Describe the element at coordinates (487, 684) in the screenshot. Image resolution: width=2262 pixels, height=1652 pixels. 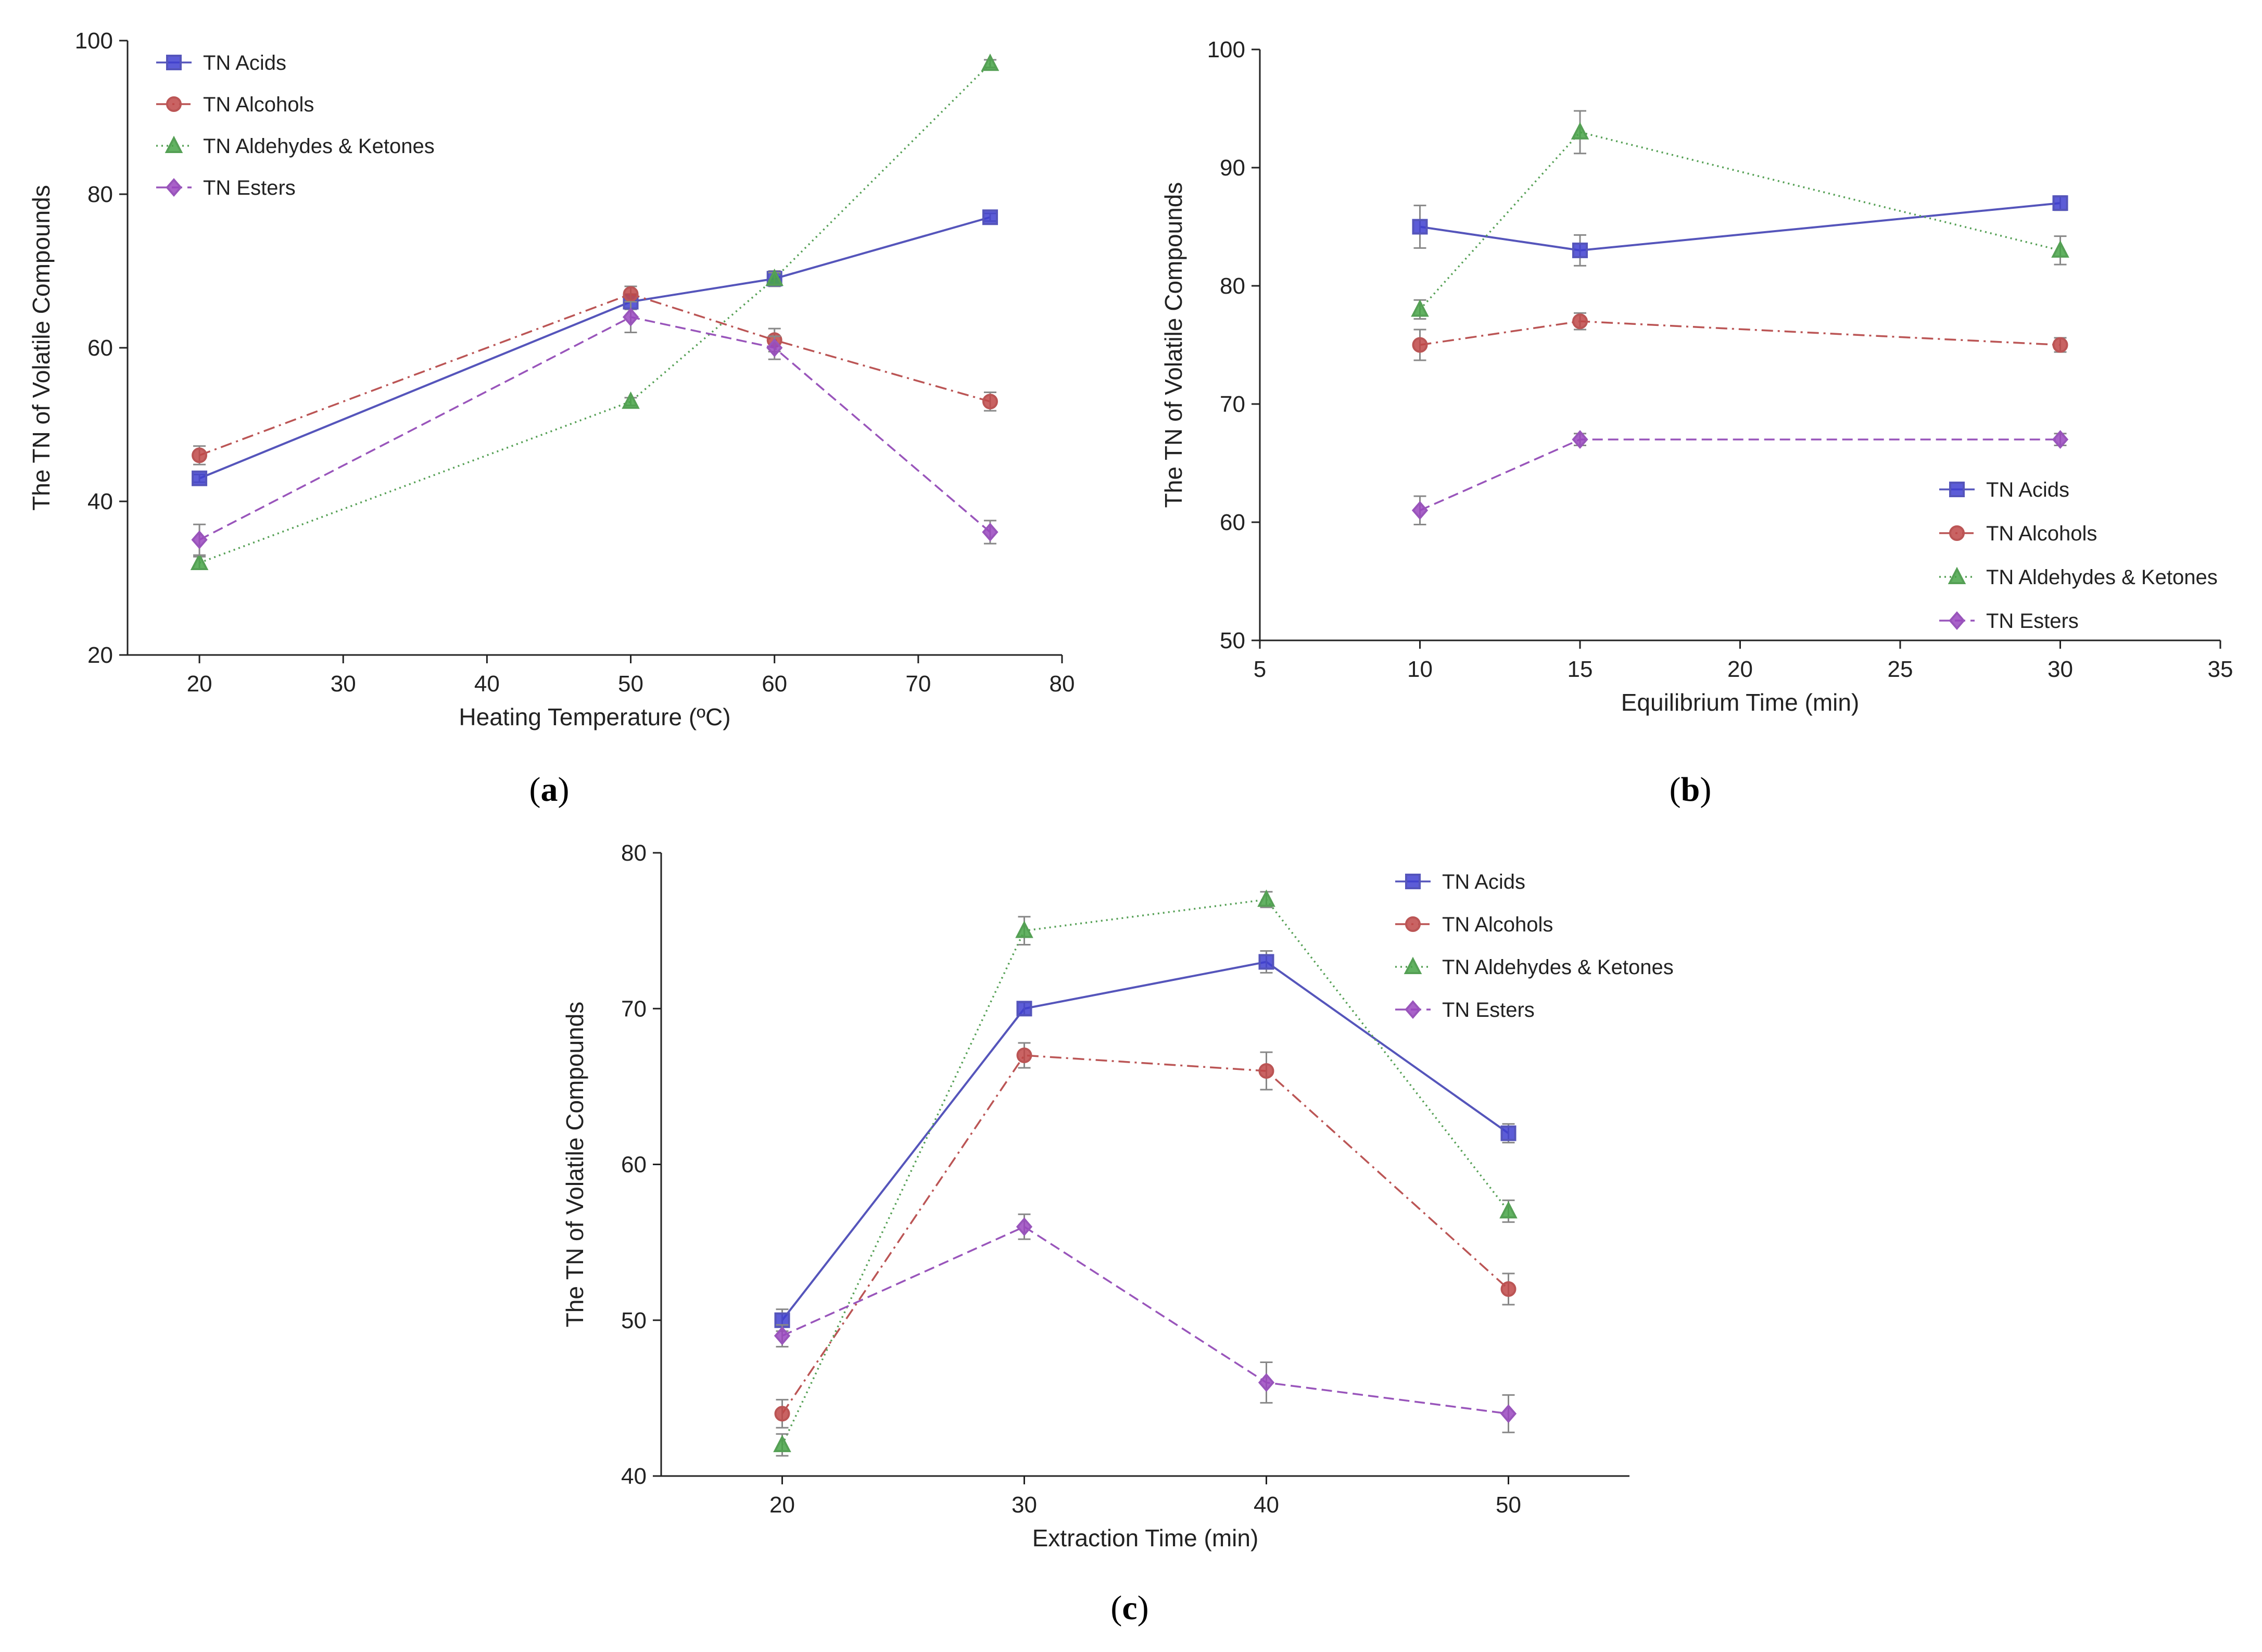
I see `x-tick-label: 40` at that location.